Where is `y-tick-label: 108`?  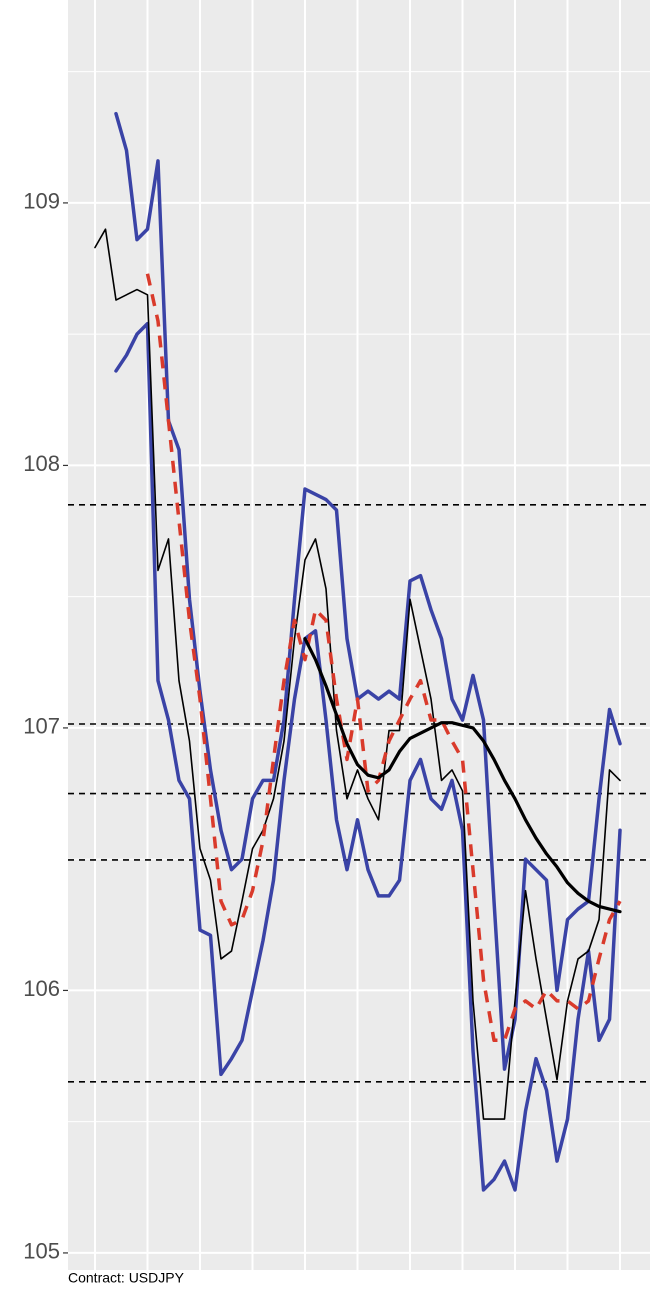
y-tick-label: 108 is located at coordinates (41, 463).